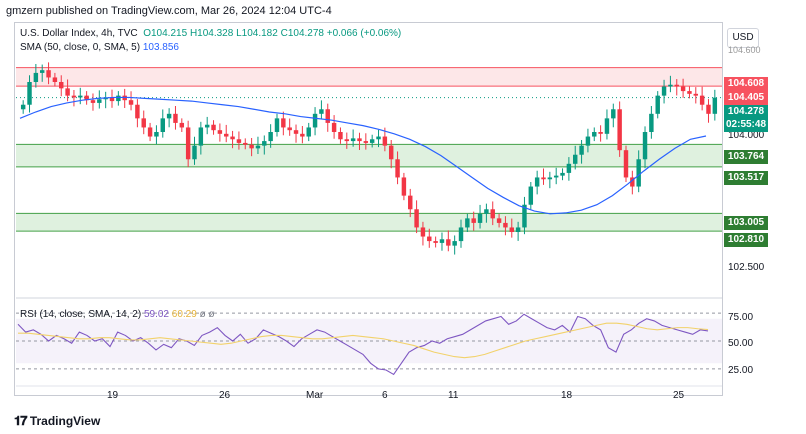  I want to click on price-label-1025: 102.500, so click(746, 267).